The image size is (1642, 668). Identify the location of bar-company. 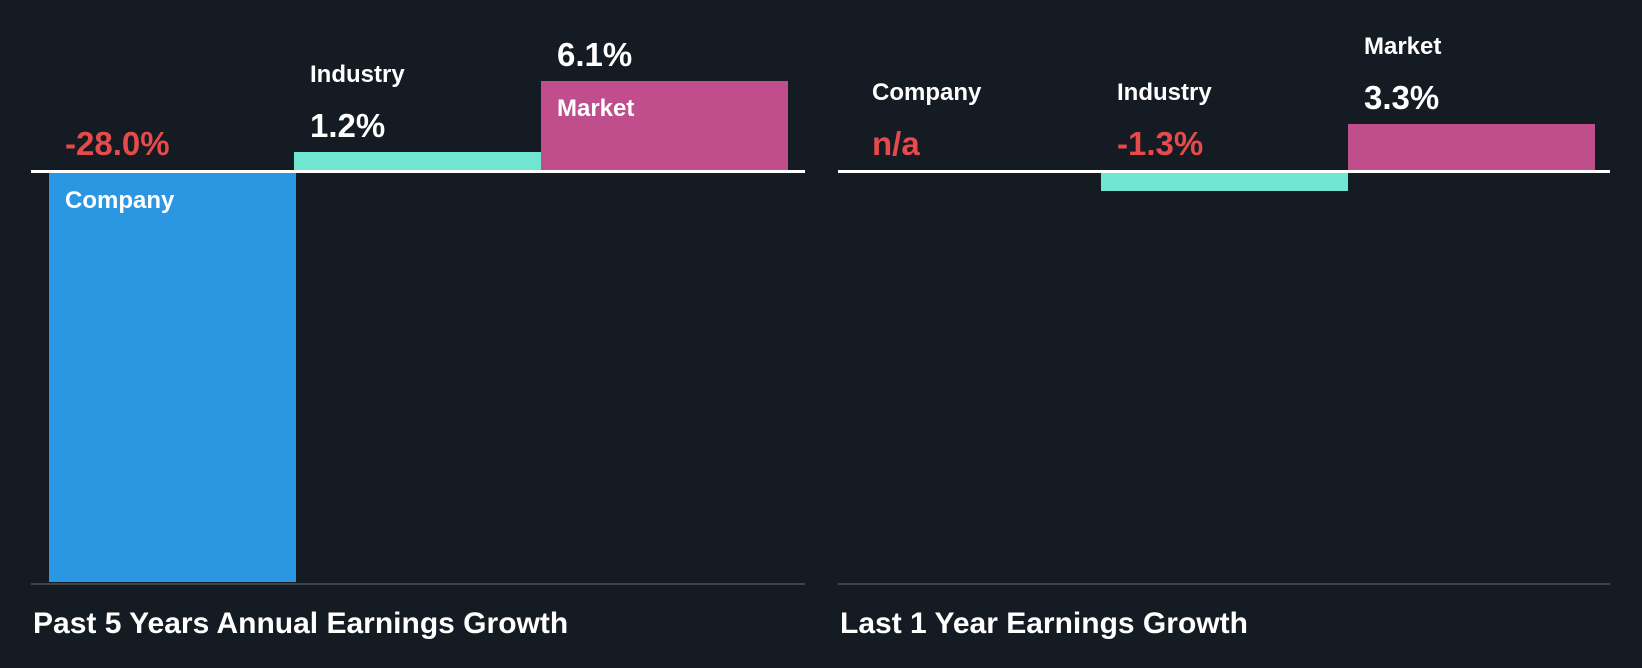
(172, 377).